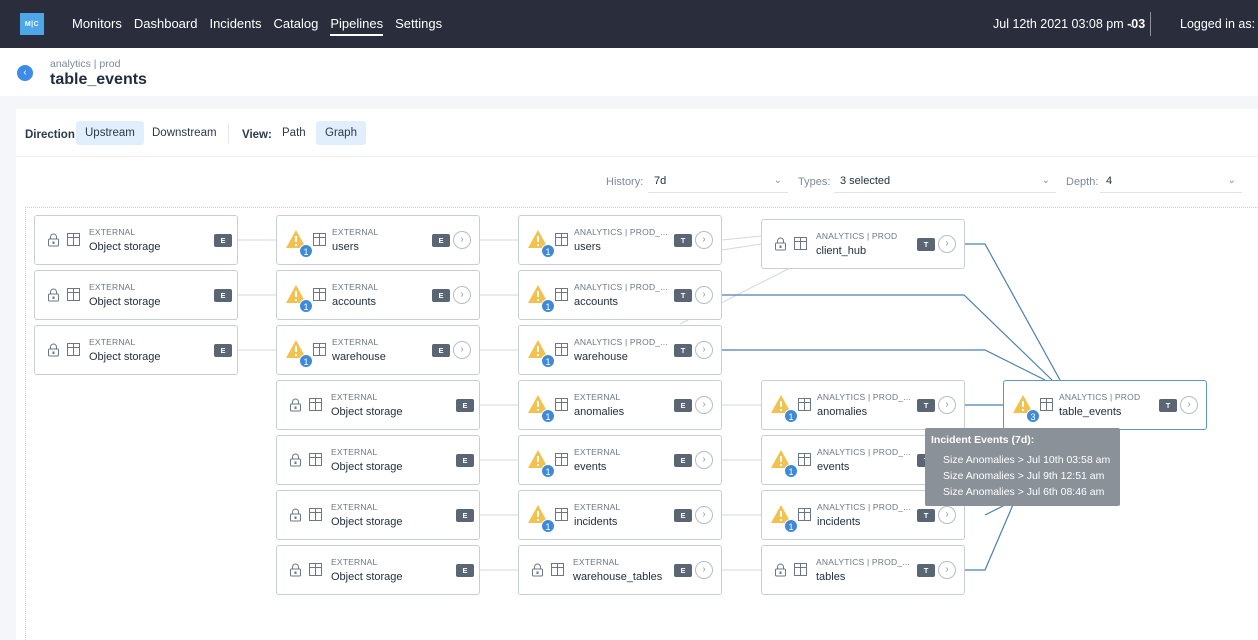  Describe the element at coordinates (52, 135) in the screenshot. I see `direction-label: Direction:` at that location.